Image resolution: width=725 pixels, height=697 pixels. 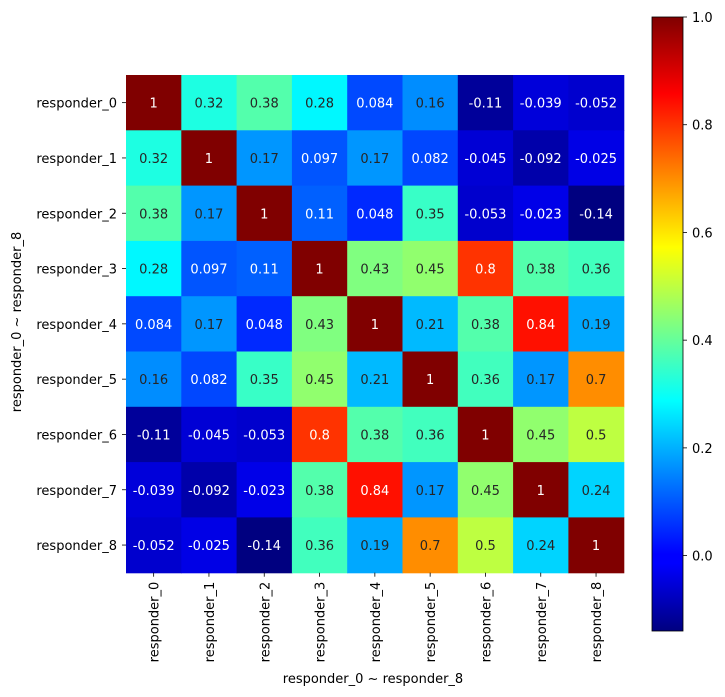 I want to click on y-tick-label: responder_2, so click(x=76, y=214).